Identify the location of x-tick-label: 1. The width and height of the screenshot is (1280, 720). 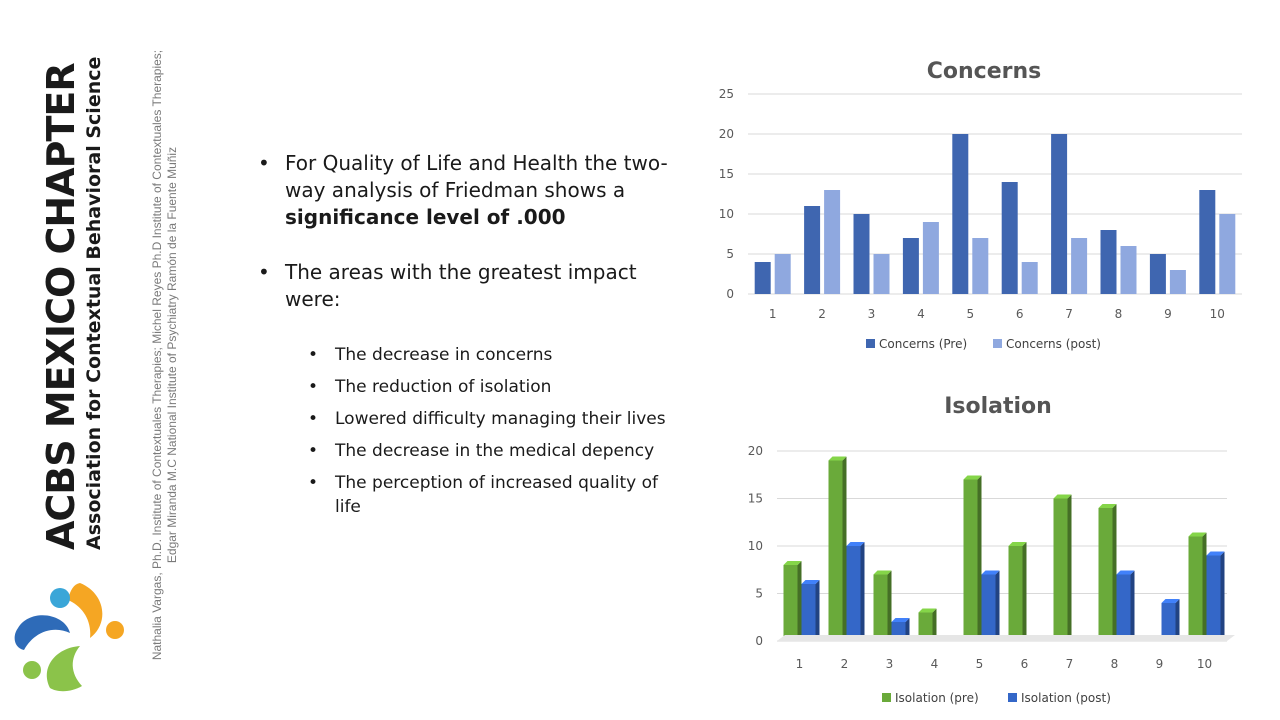
(800, 664).